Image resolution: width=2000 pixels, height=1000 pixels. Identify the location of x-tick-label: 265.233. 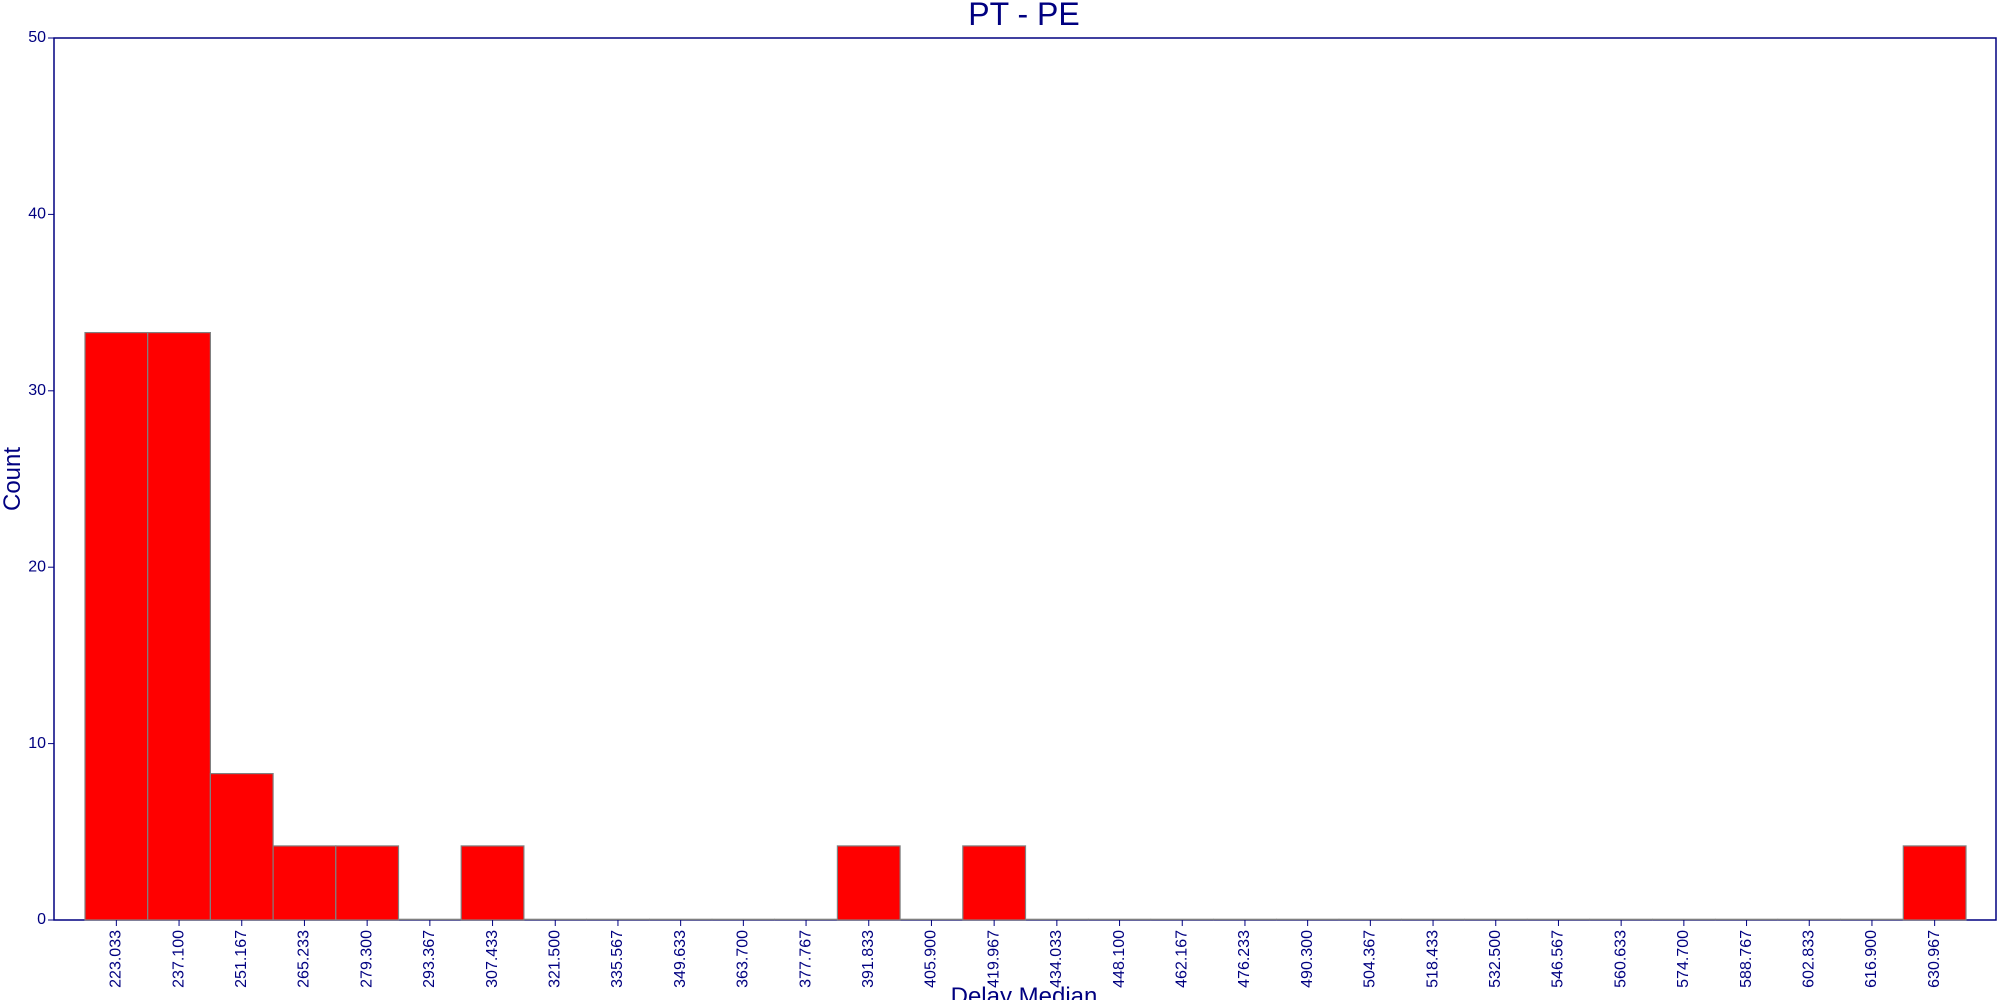
(304, 959).